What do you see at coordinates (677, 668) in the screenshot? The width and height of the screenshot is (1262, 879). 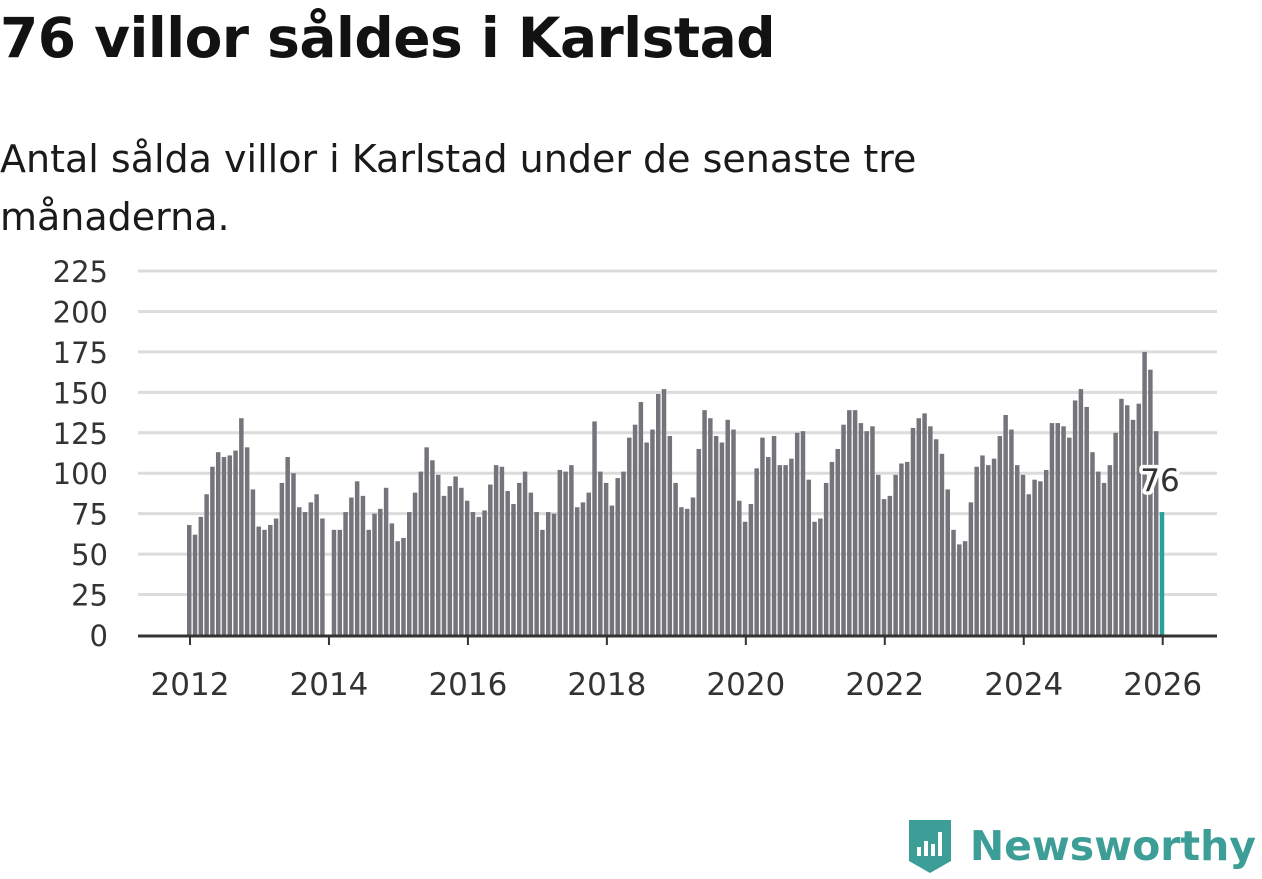 I see `x-axis: 2012 2014 2016 2018 2020 2022 2024 2026` at bounding box center [677, 668].